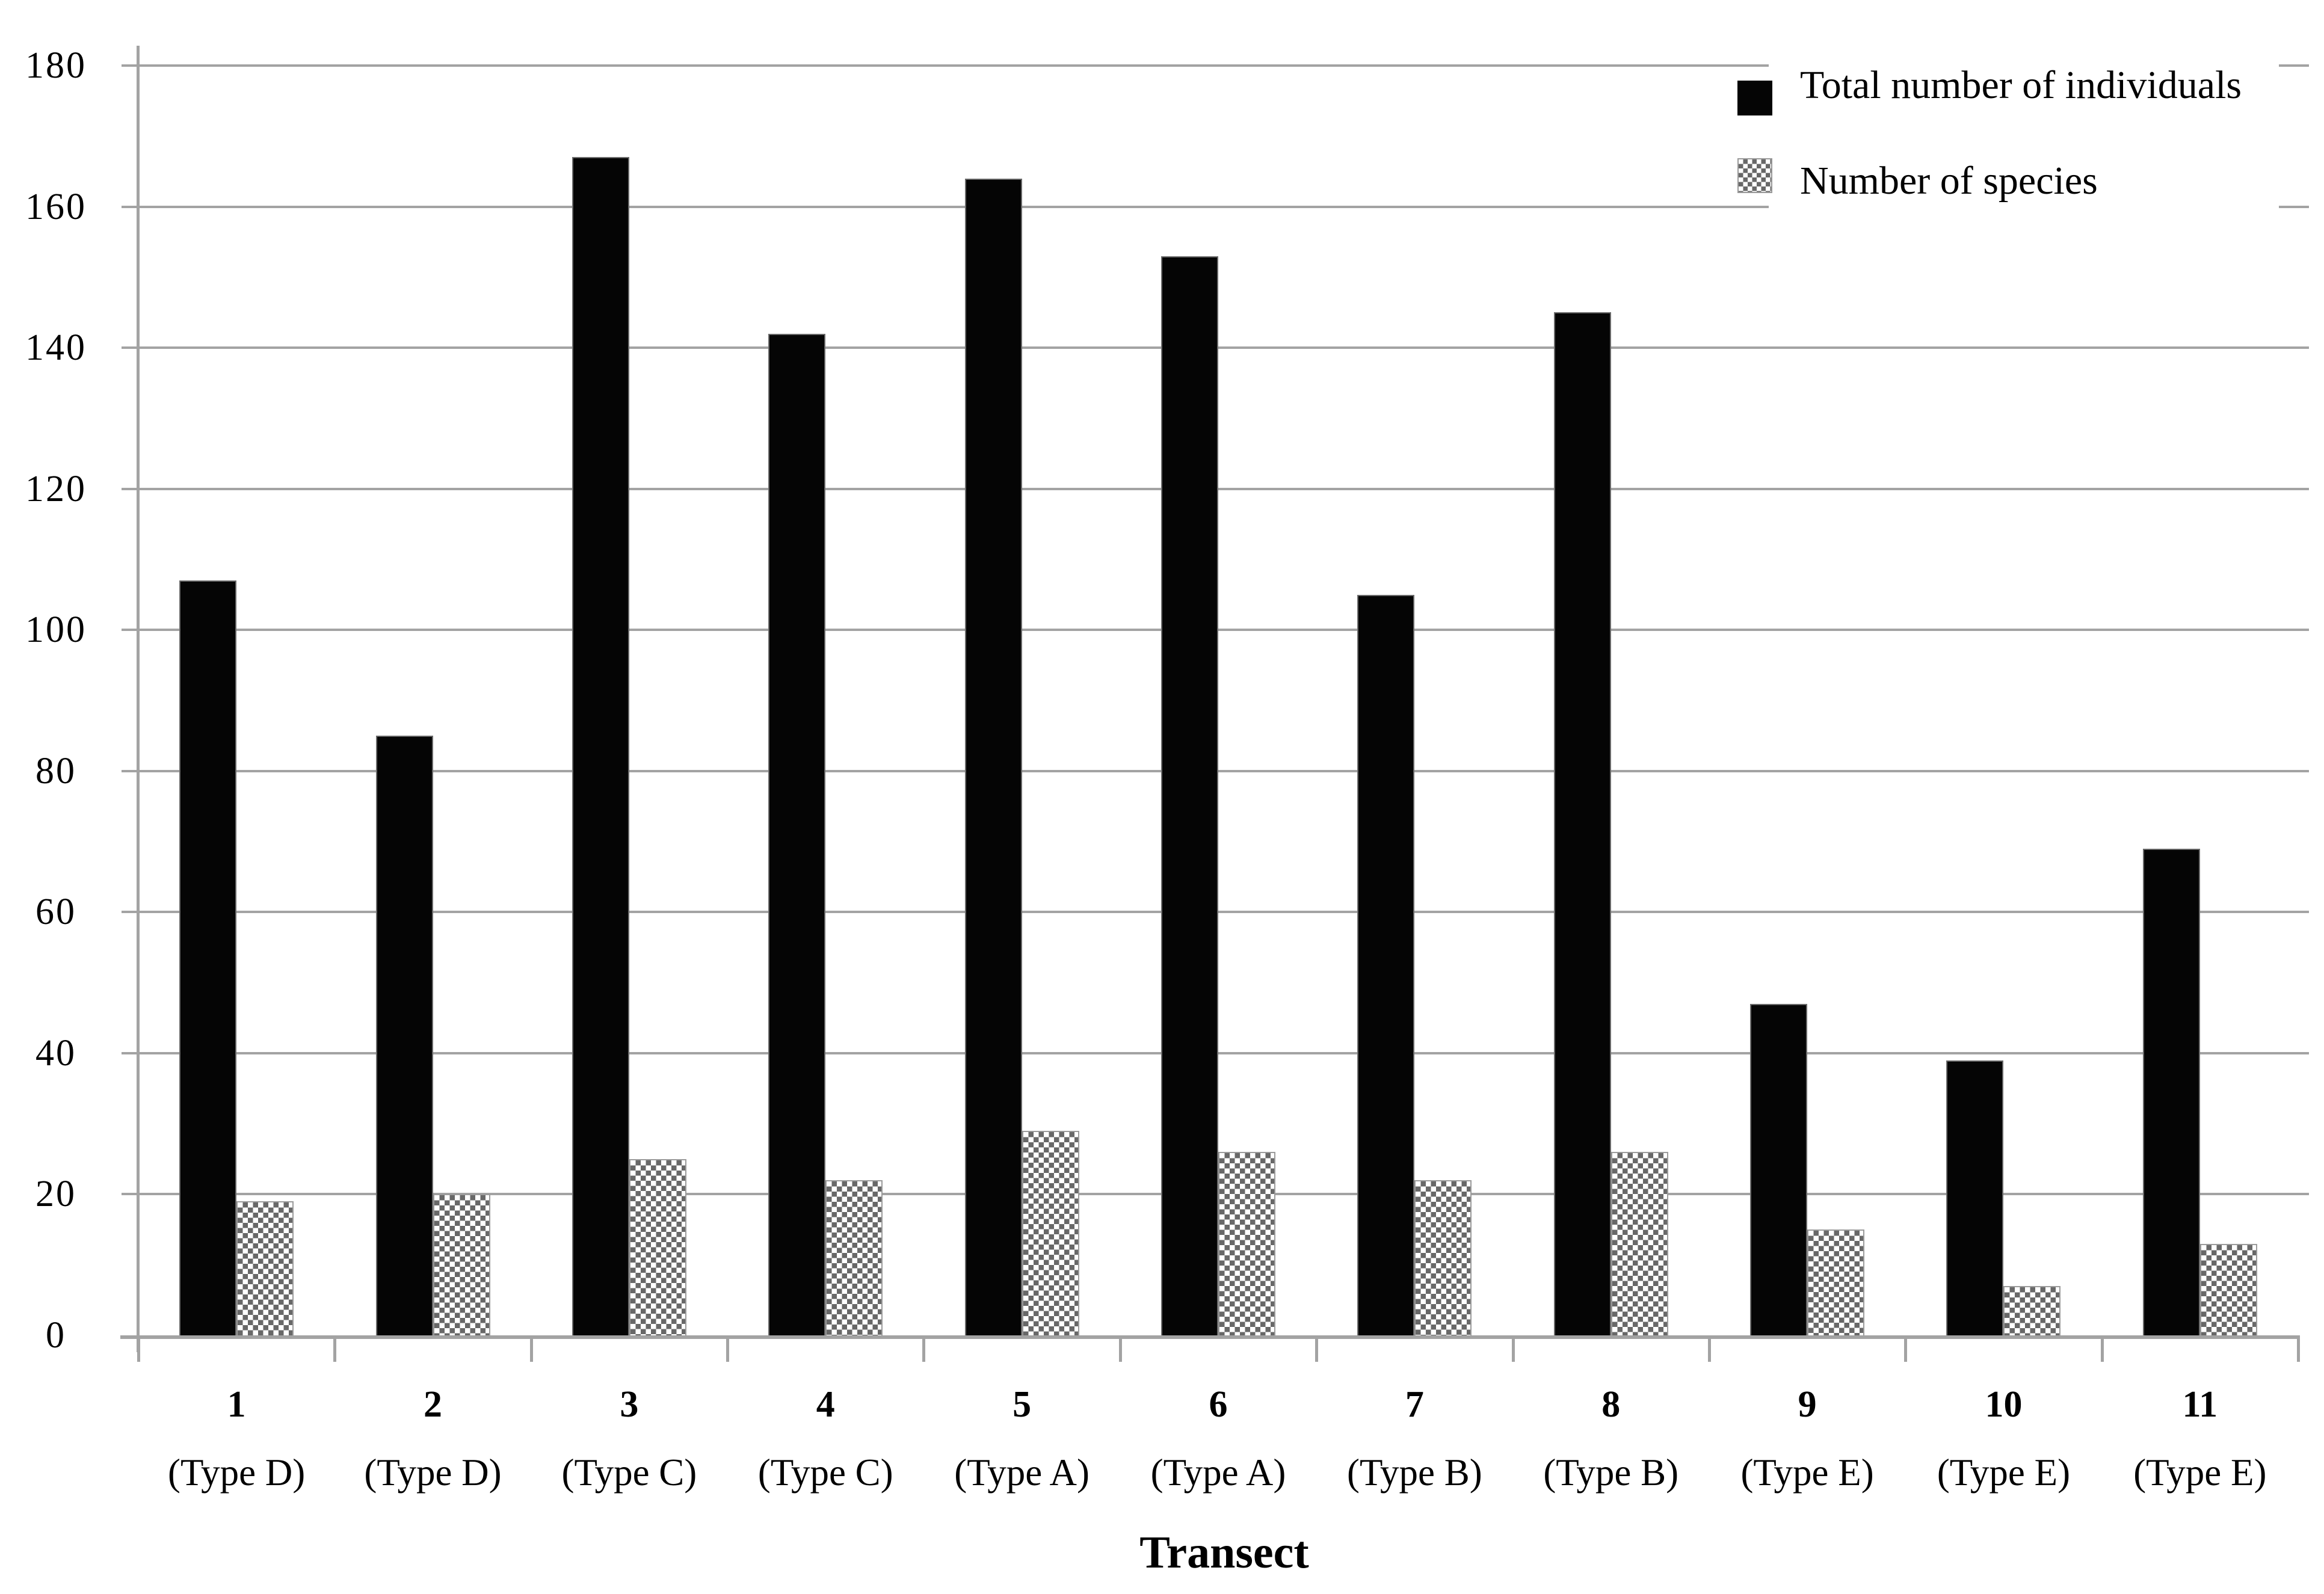 The image size is (2324, 1594). What do you see at coordinates (1807, 1404) in the screenshot?
I see `x-tick-label-9: 9` at bounding box center [1807, 1404].